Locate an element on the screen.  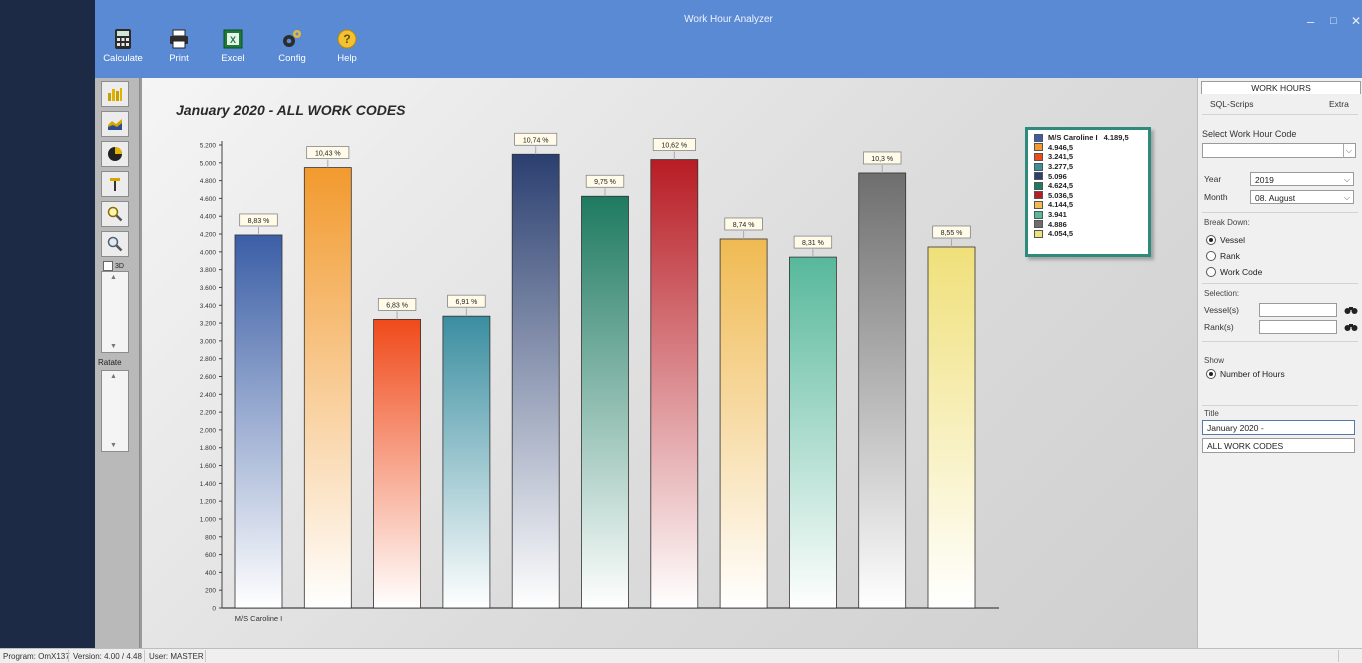
area-chart-icon is located at coordinates (115, 124).